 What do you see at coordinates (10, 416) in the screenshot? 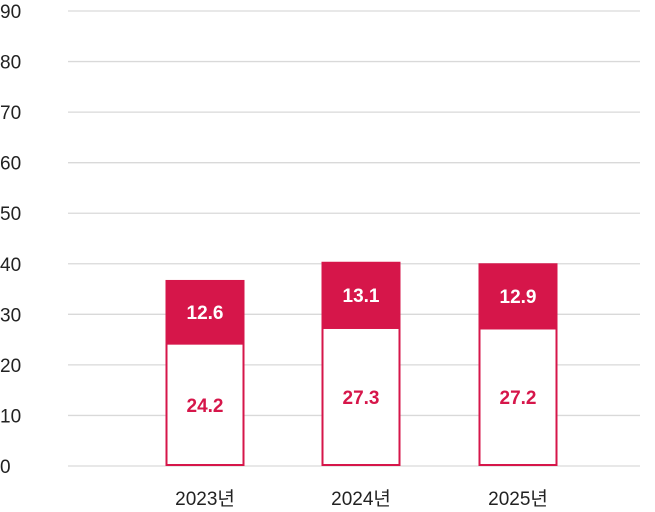
I see `y-tick-label: 10` at bounding box center [10, 416].